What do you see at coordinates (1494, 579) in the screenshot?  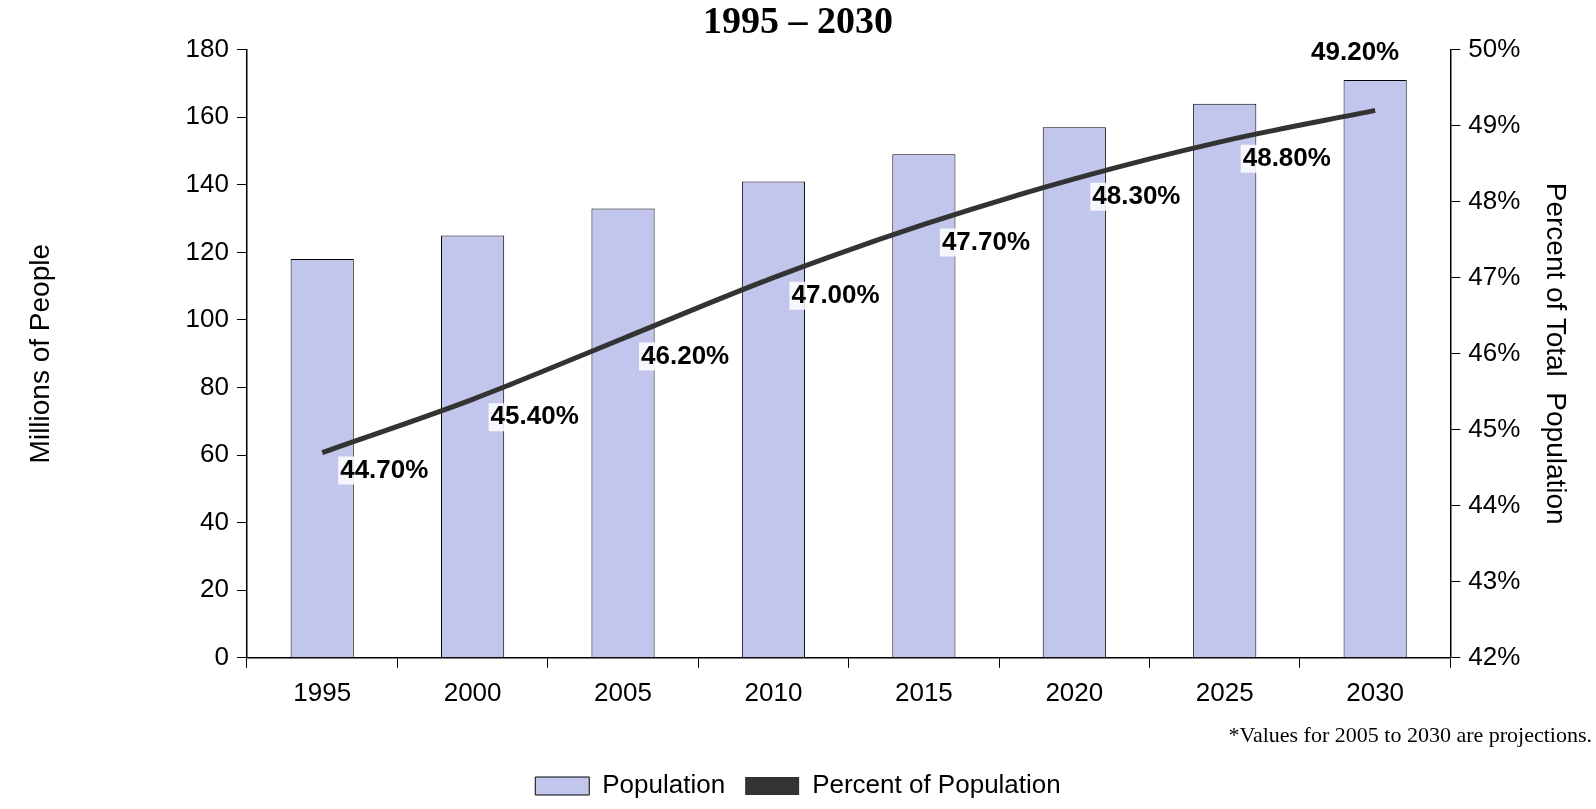 I see `y2-tick-label: 43%` at bounding box center [1494, 579].